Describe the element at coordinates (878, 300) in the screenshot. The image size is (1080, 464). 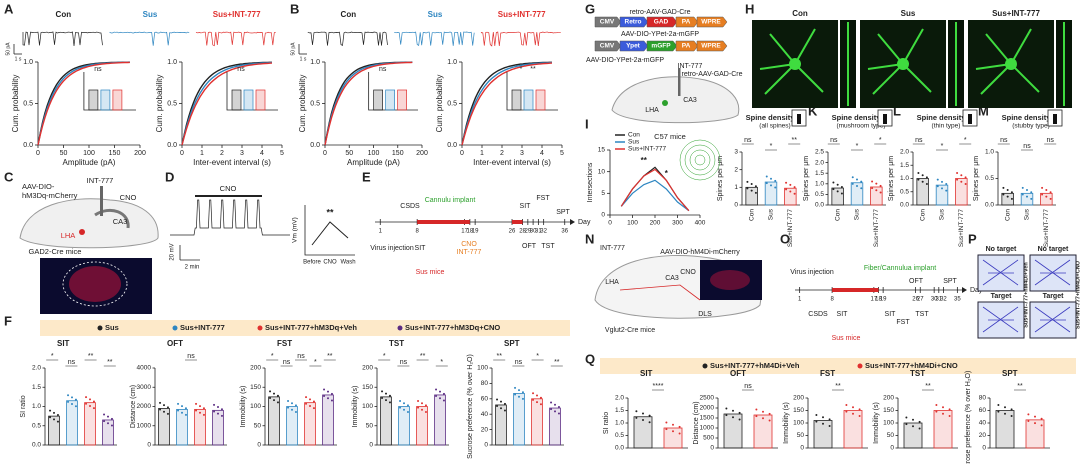
I see `day-label: 18` at that location.